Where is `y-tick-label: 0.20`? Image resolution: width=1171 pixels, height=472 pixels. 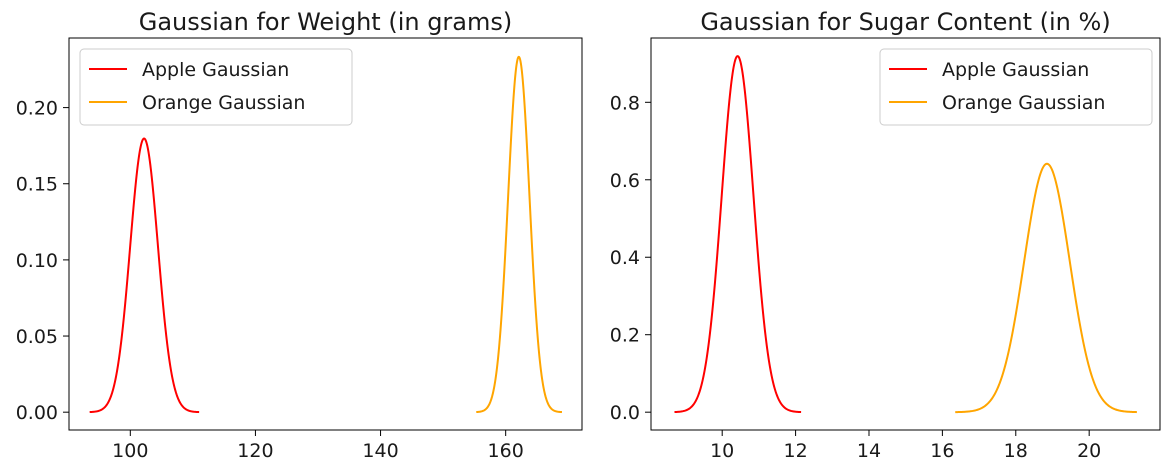
y-tick-label: 0.20 is located at coordinates (37, 109).